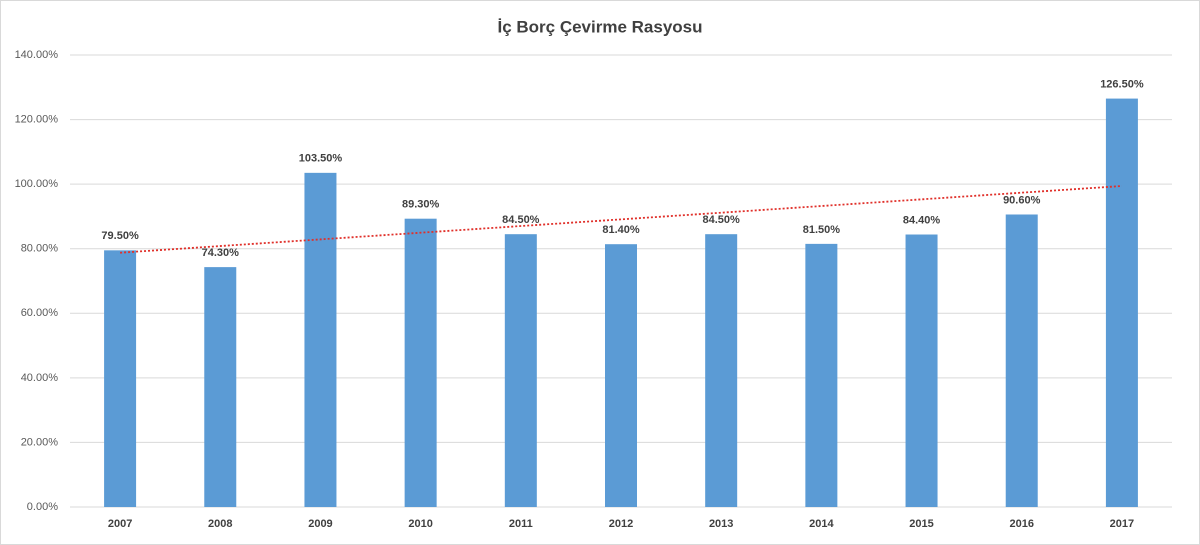 Image resolution: width=1200 pixels, height=545 pixels. Describe the element at coordinates (1021, 524) in the screenshot. I see `x-tick-label: 2016` at that location.